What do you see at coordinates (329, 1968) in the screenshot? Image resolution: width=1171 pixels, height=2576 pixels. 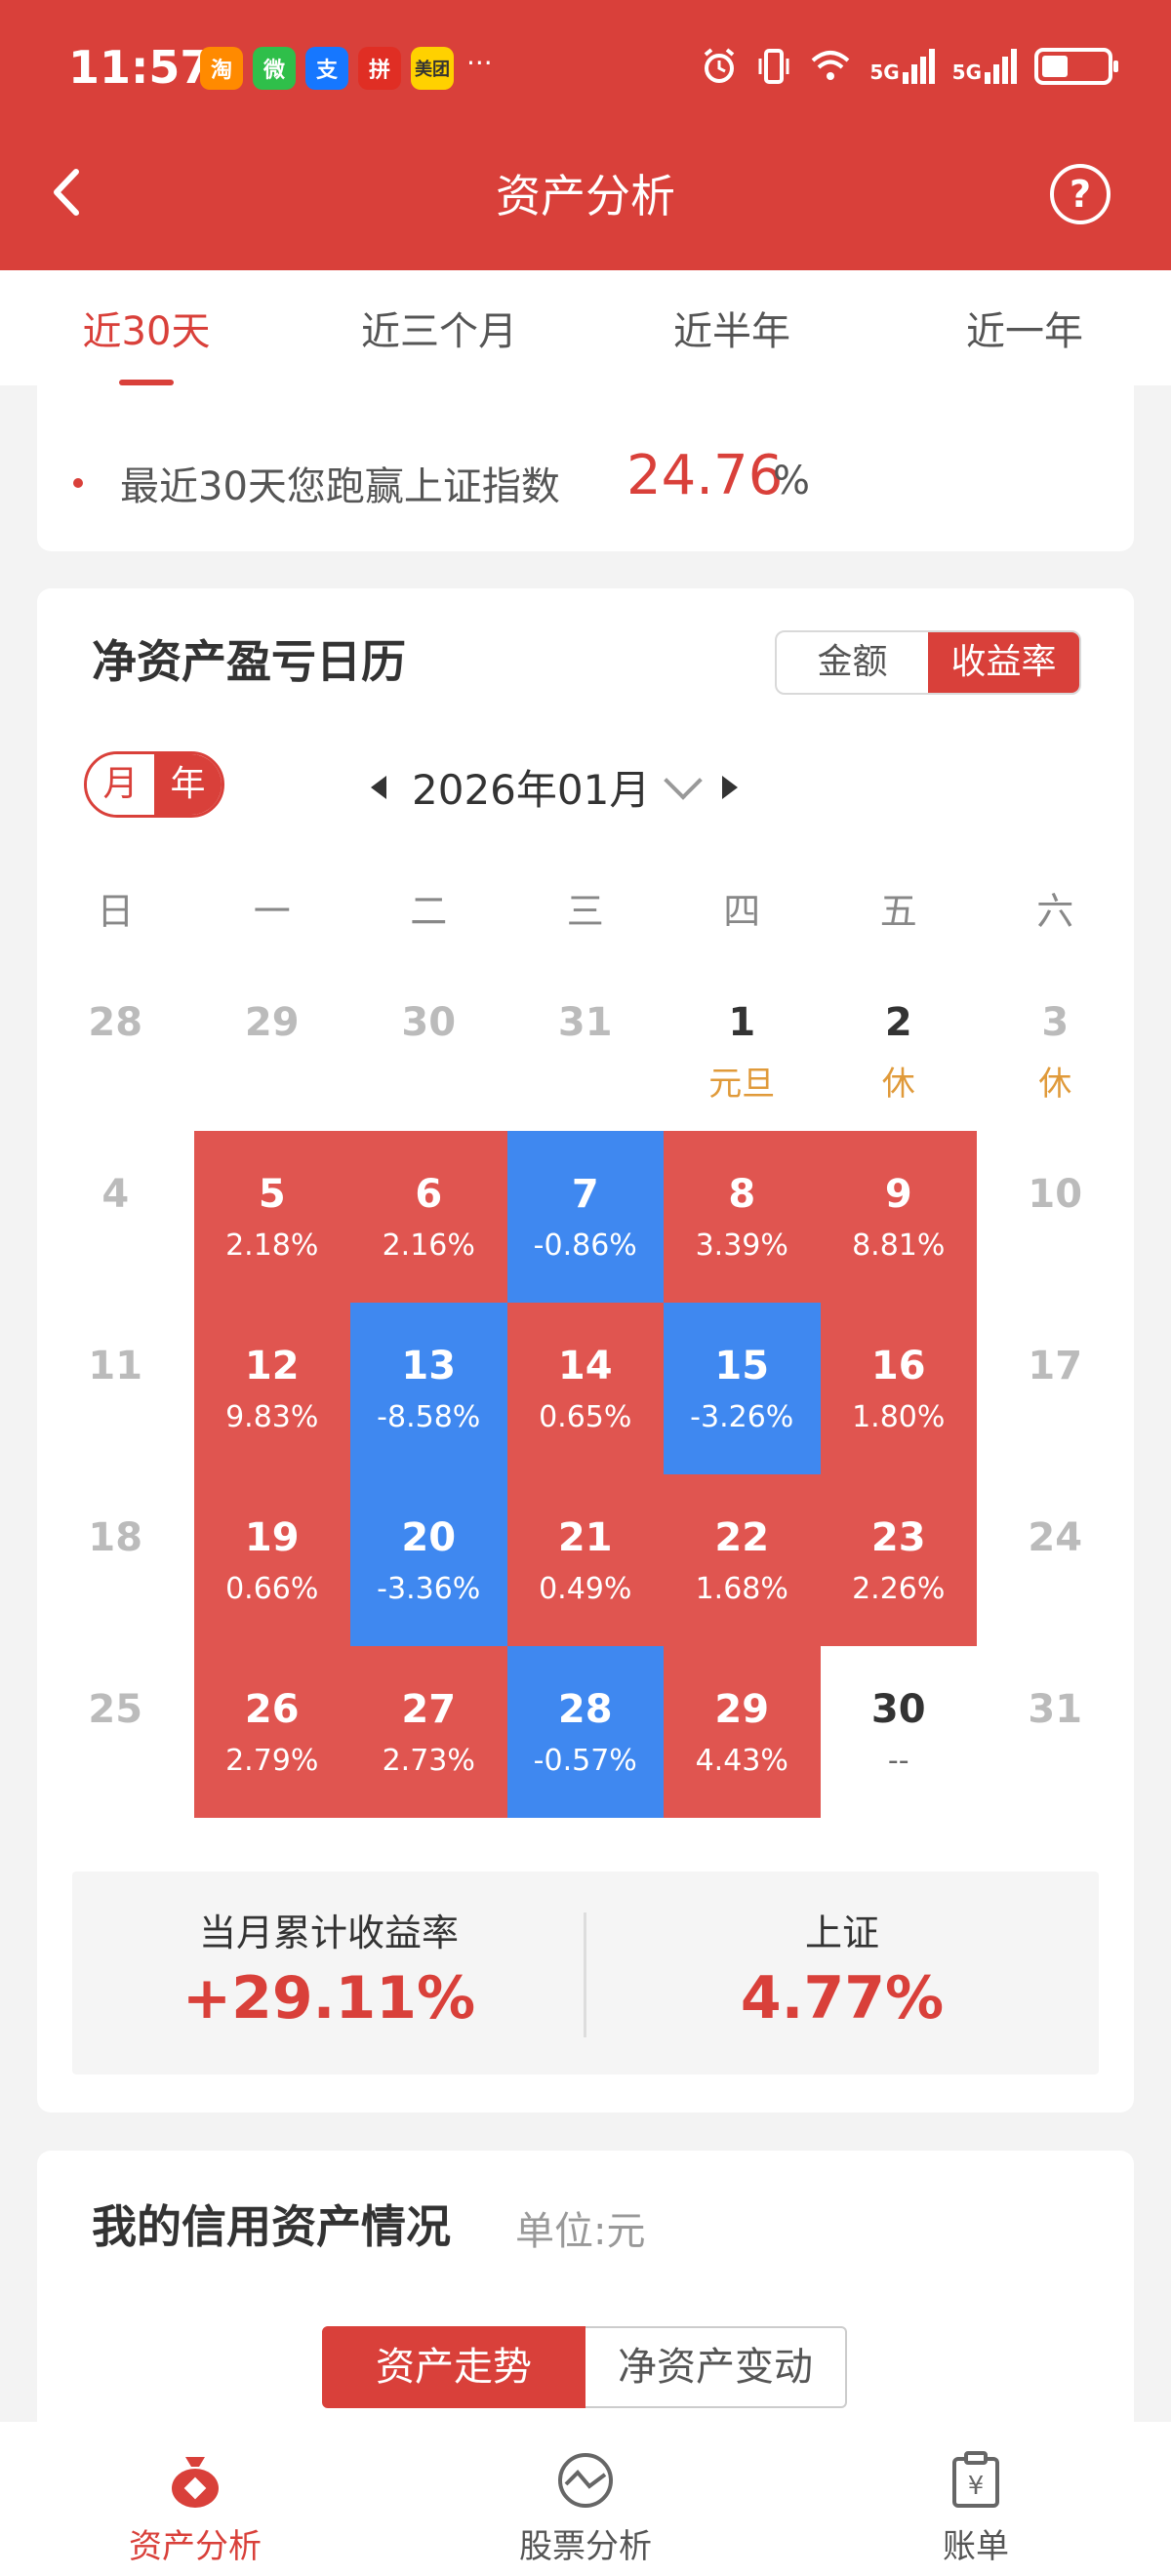 I see `month-total: 当月累计收益率 +29.11%` at bounding box center [329, 1968].